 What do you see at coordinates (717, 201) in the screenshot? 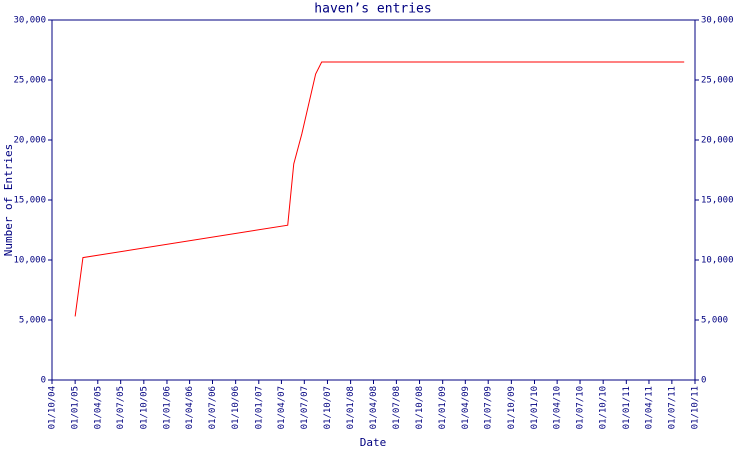
I see `y2-tick-label: 15,000` at bounding box center [717, 201].